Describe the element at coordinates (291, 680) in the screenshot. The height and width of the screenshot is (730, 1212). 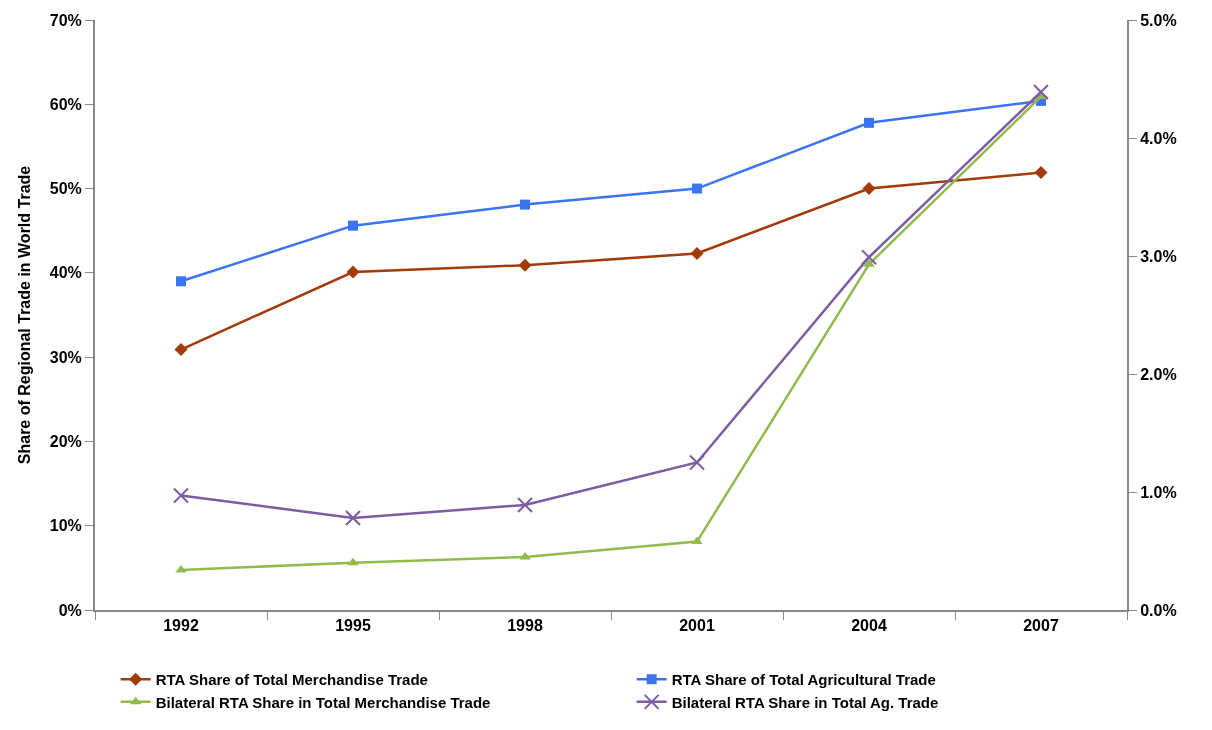
I see `legend-label: RTA Share of Total Merchandise Trade` at that location.